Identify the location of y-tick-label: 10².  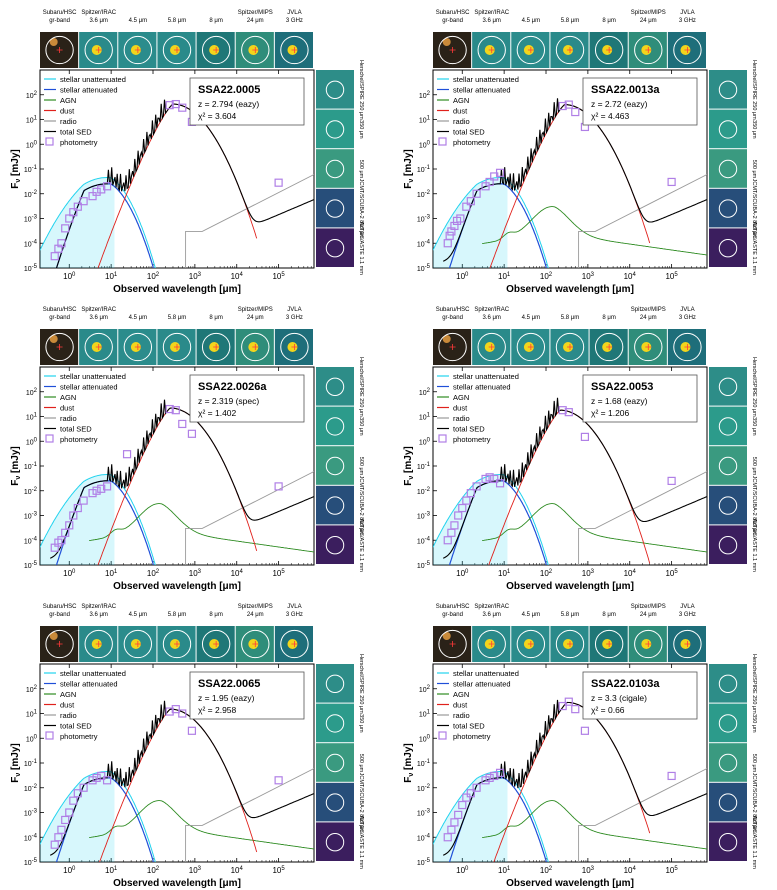
(32, 392).